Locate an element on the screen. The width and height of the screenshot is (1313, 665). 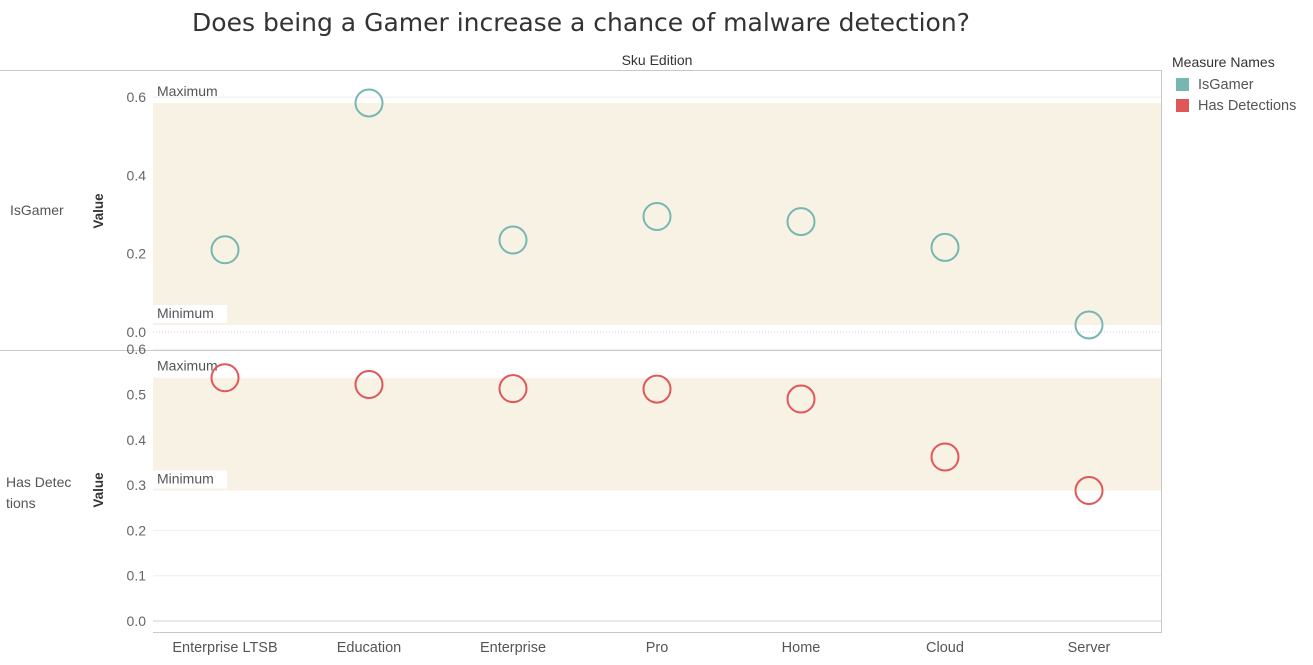
legend: Measure Names IsGamer Has Detections is located at coordinates (1234, 85).